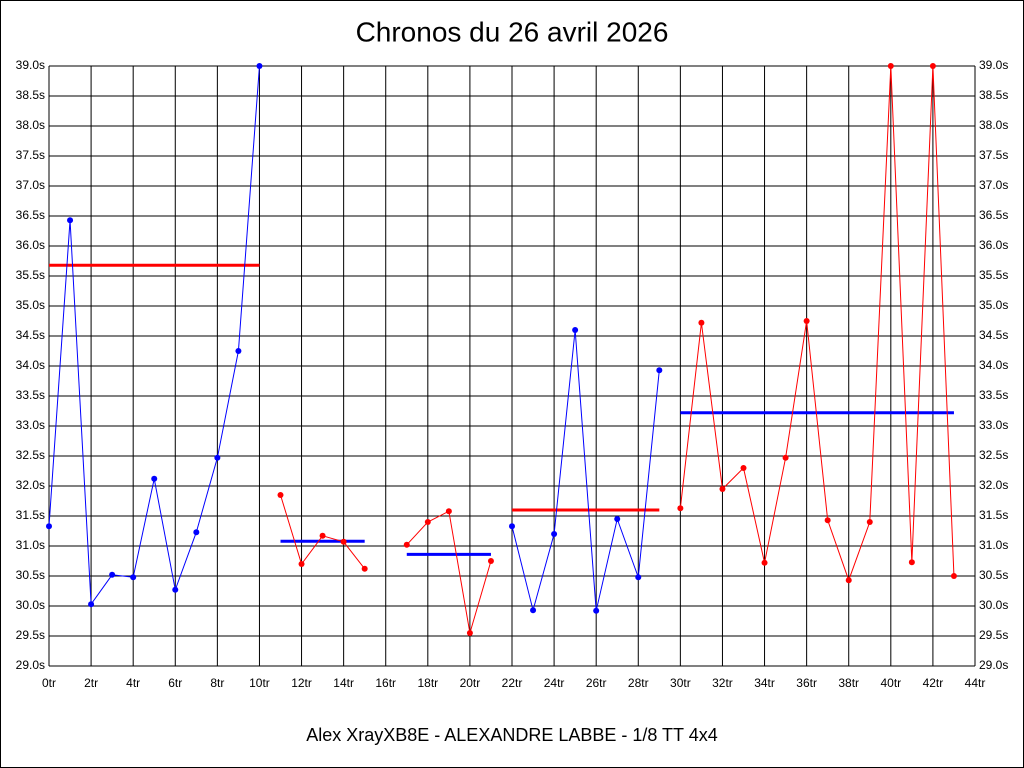 The width and height of the screenshot is (1024, 768). I want to click on y-tick-label: 31.0s, so click(30, 545).